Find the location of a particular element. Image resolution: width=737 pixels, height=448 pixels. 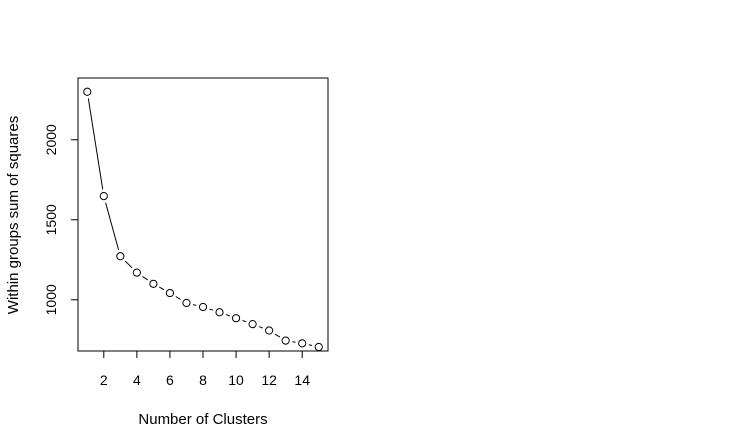

x-tick-label: 6 is located at coordinates (170, 380).